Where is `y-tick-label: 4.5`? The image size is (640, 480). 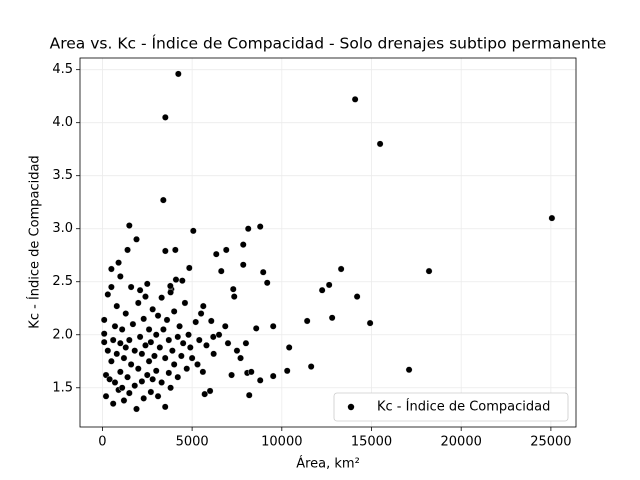
y-tick-label: 4.5 is located at coordinates (62, 69).